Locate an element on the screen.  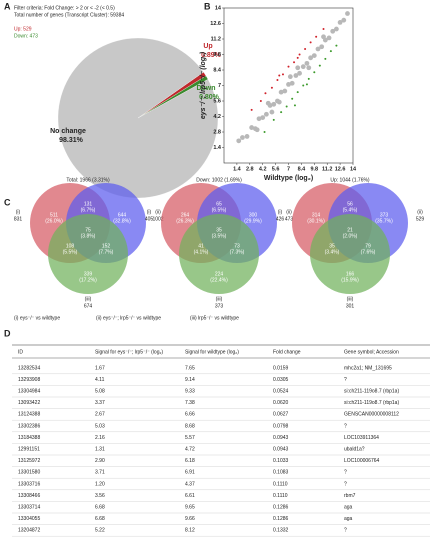
table-cell: ubald1a? is located at coordinates (354, 450).